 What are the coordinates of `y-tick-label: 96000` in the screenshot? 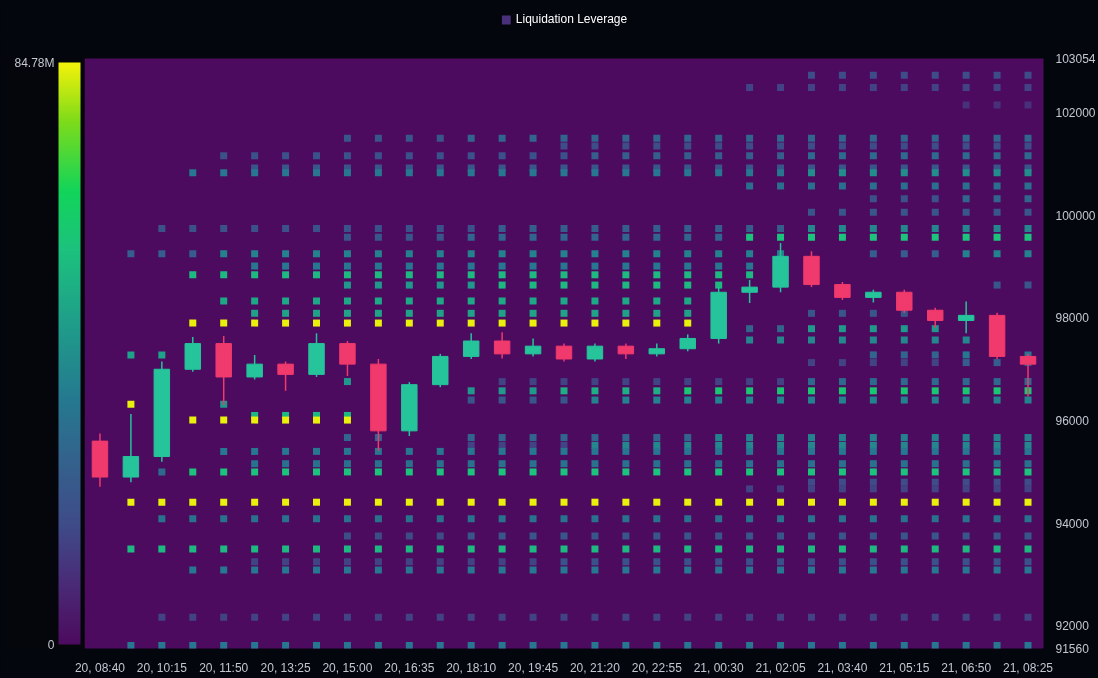 It's located at (1072, 421).